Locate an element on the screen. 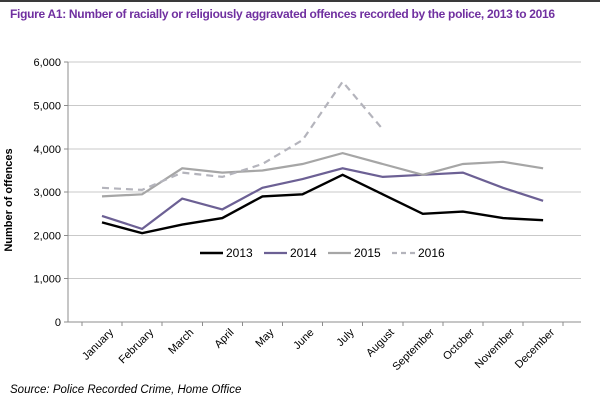  x-axis-label: July is located at coordinates (345, 337).